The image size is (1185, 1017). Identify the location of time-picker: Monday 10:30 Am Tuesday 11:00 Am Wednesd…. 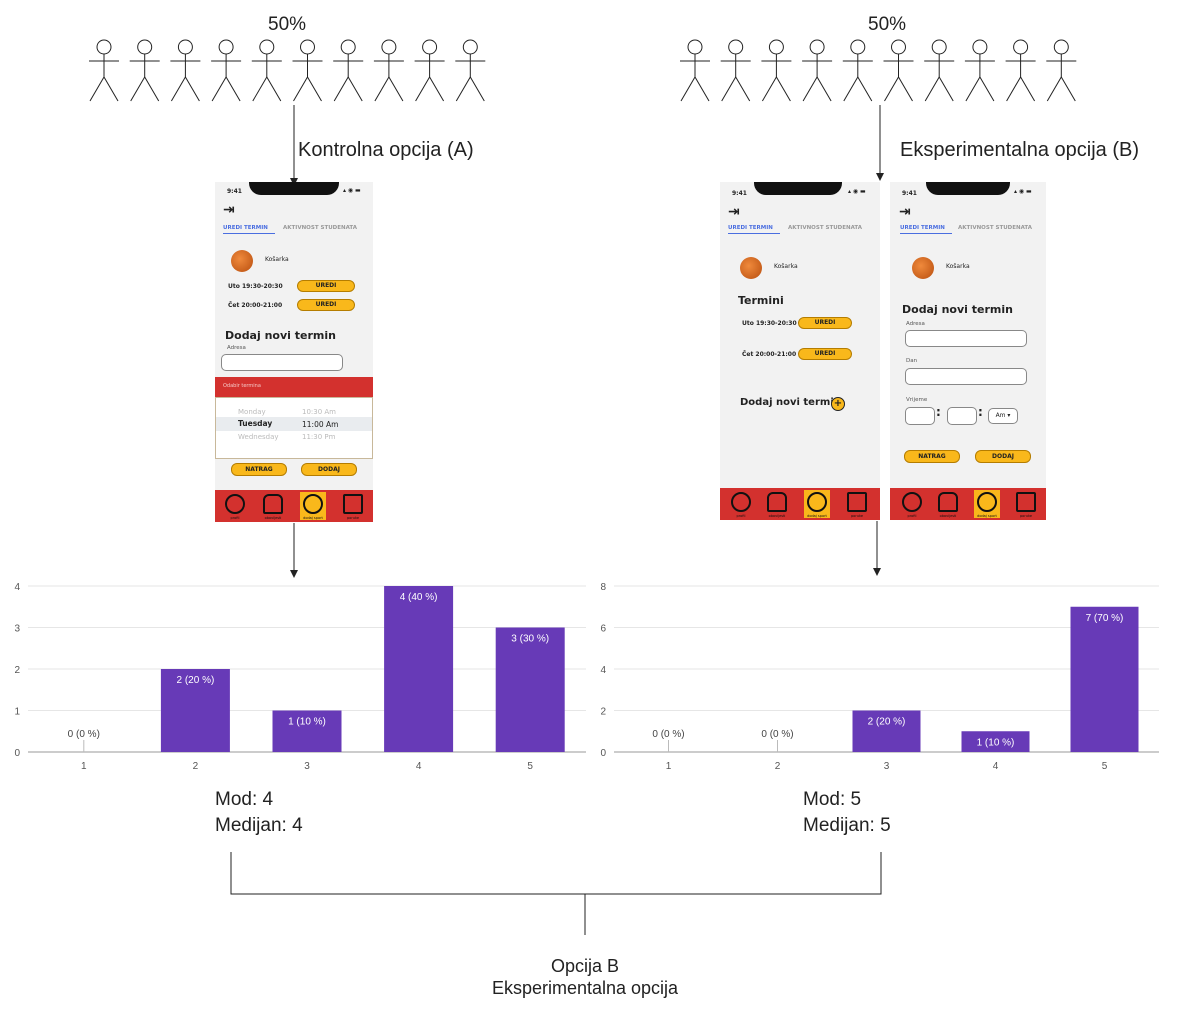
(294, 428).